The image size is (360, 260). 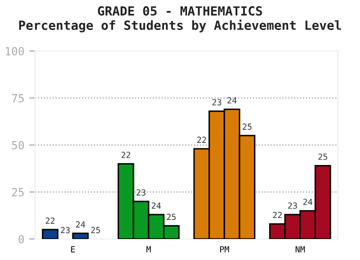 What do you see at coordinates (18, 192) in the screenshot?
I see `y-tick-label: 25` at bounding box center [18, 192].